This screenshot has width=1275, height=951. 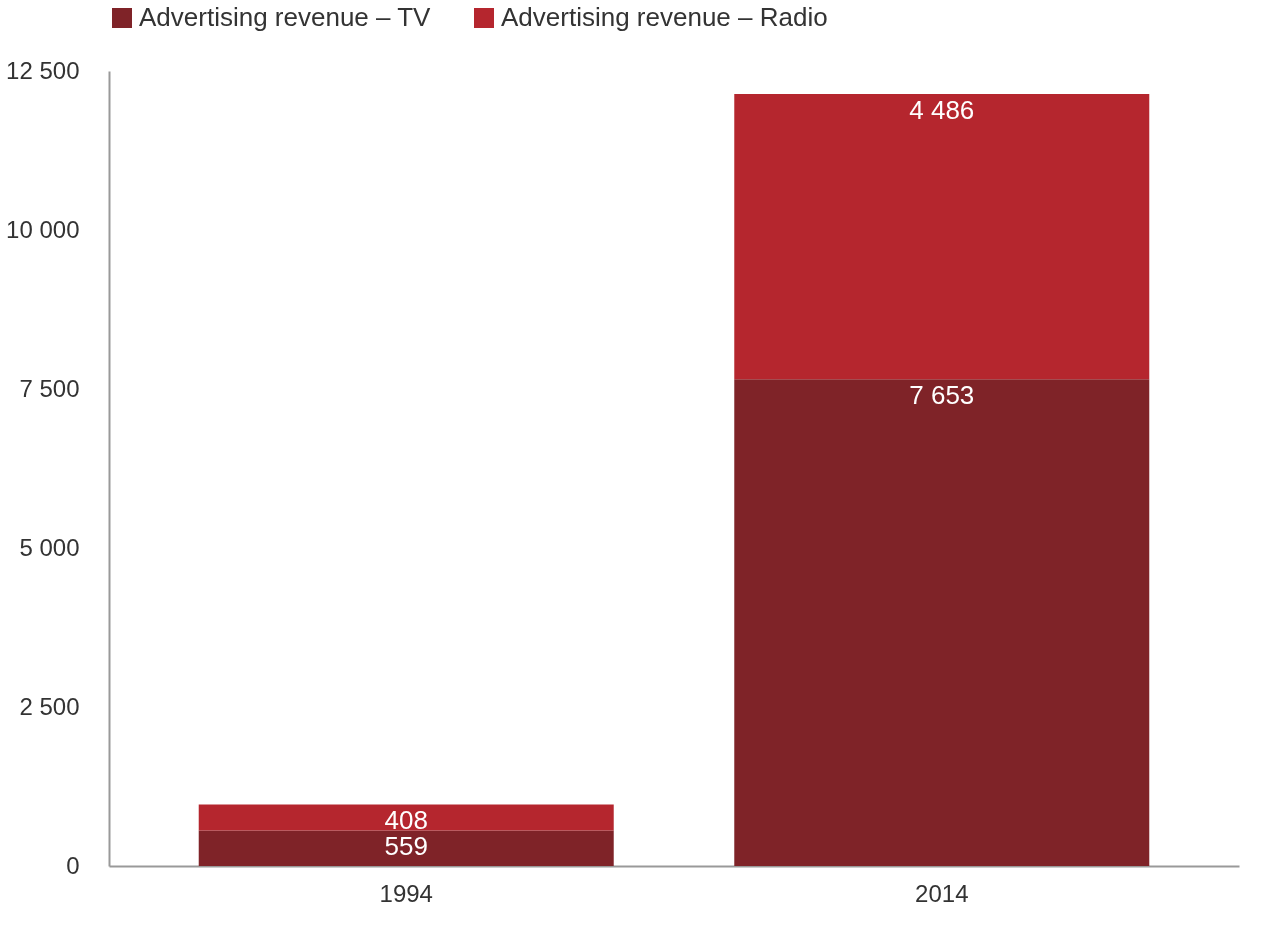 I want to click on y-tick-label: 12 500, so click(x=43, y=70).